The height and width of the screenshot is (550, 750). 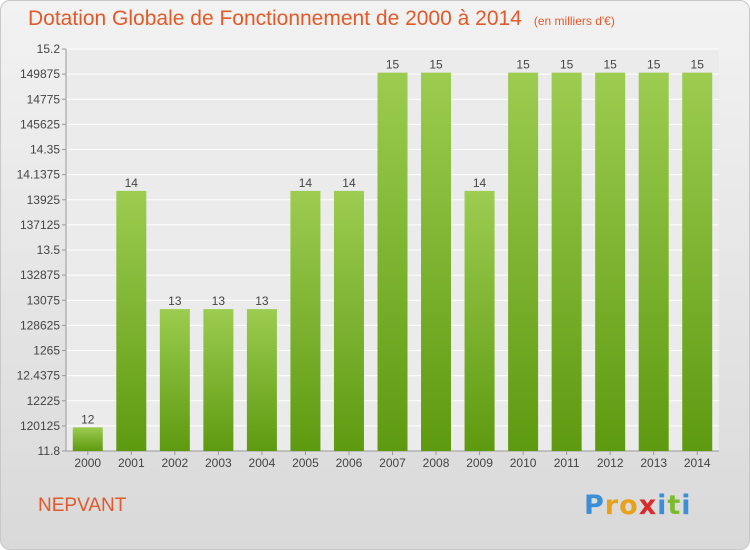 I want to click on logo-letter: r, so click(x=612, y=505).